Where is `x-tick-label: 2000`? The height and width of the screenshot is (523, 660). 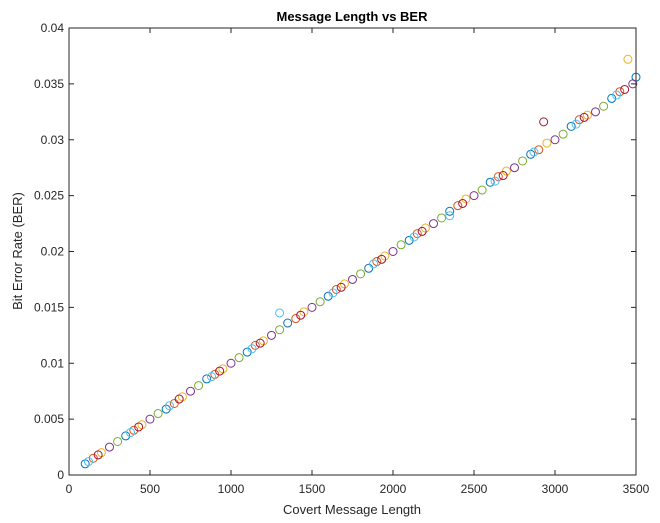
x-tick-label: 2000 is located at coordinates (393, 489).